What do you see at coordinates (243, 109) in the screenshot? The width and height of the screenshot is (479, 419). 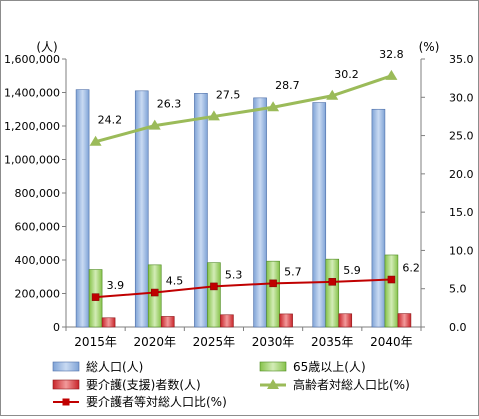 I see `line-elderly-ratio` at bounding box center [243, 109].